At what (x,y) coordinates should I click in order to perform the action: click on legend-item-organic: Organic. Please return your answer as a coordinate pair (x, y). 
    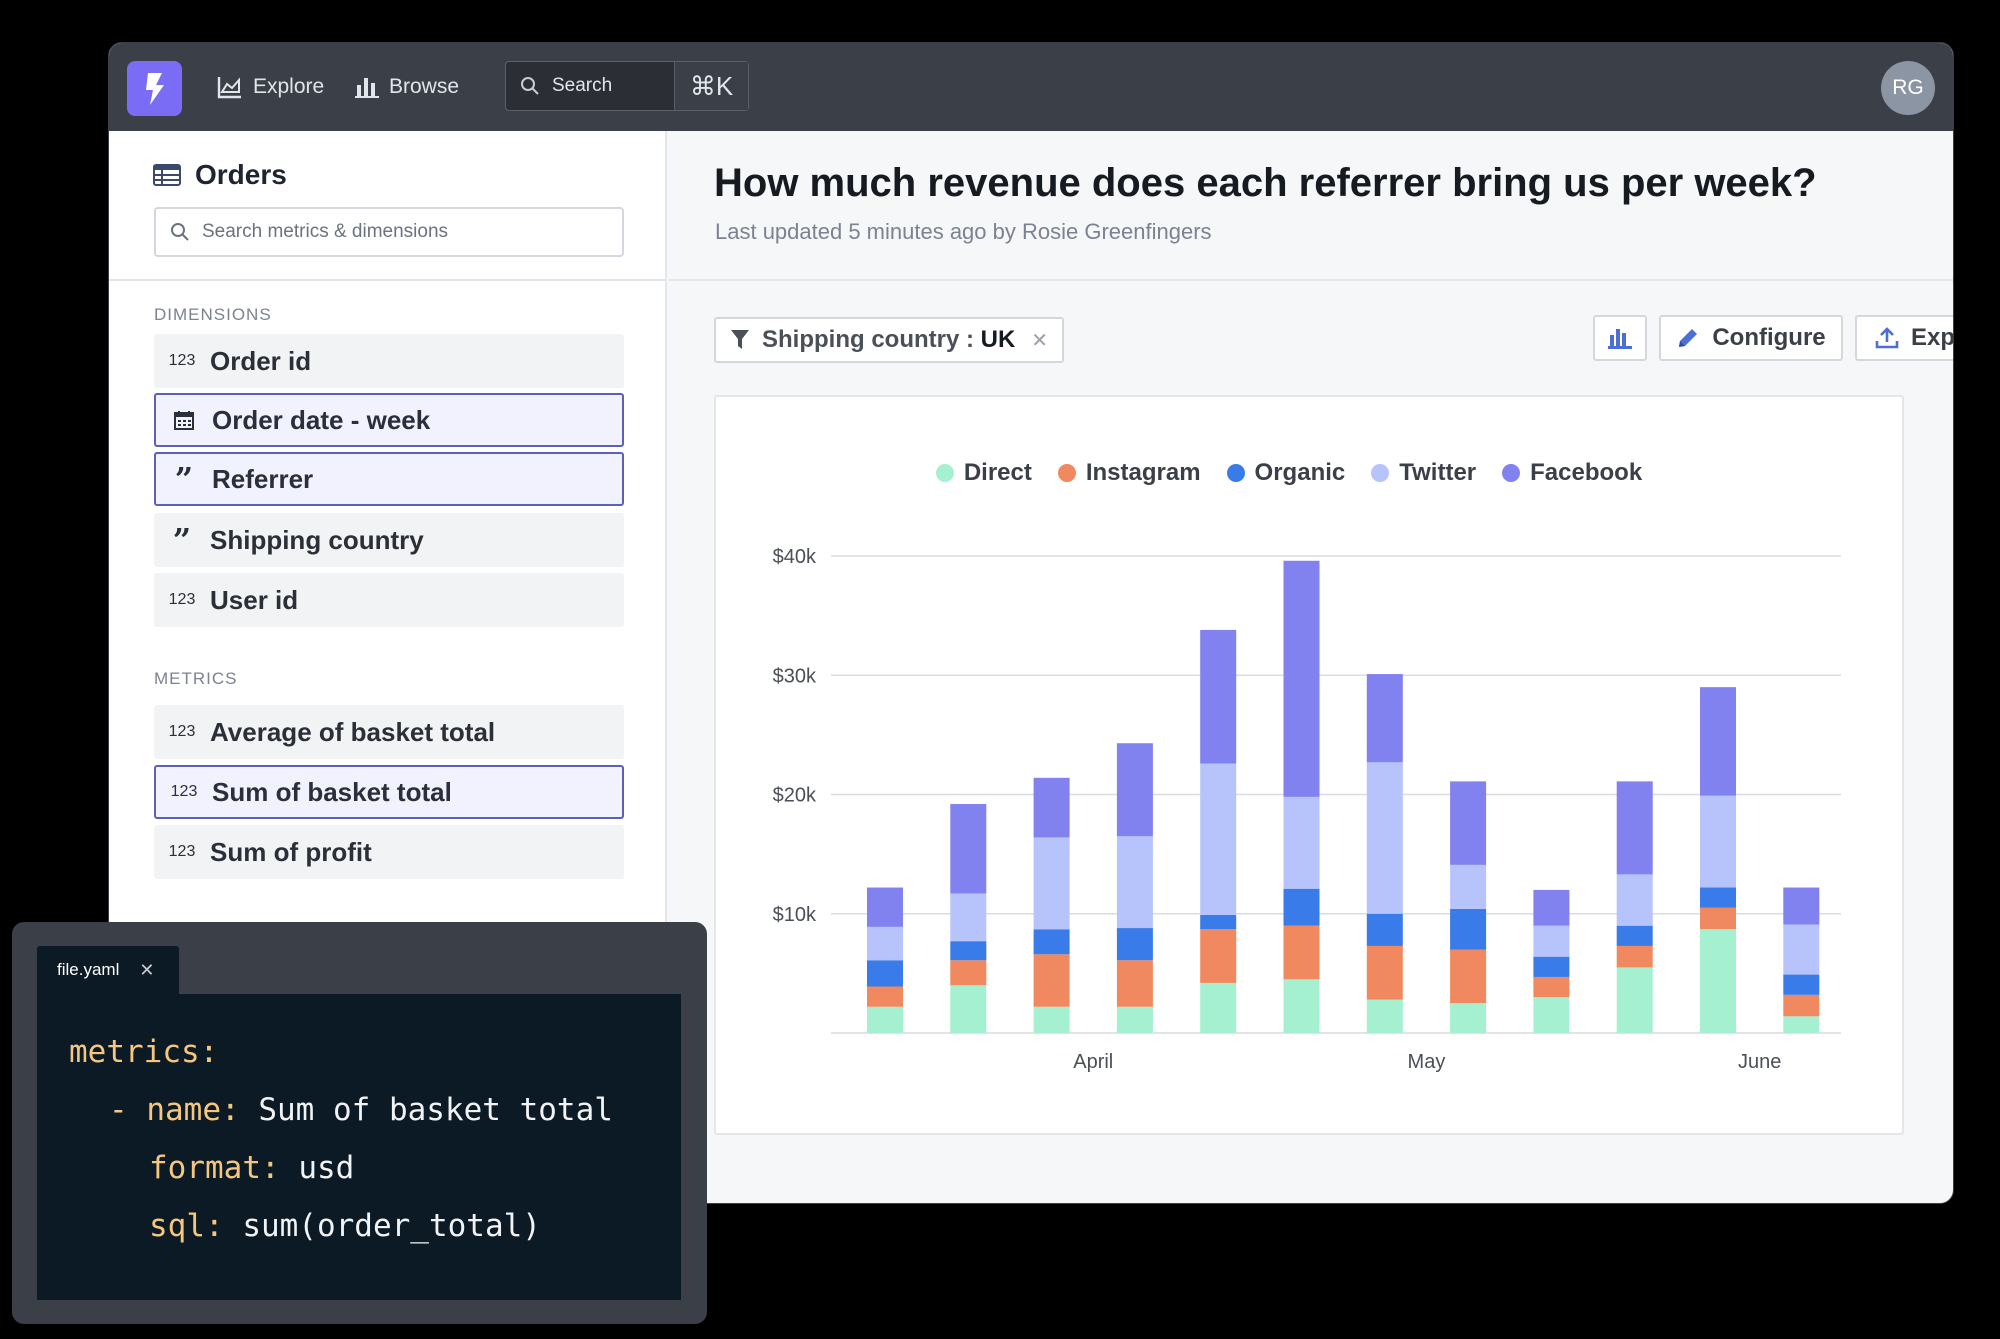
    Looking at the image, I should click on (1285, 473).